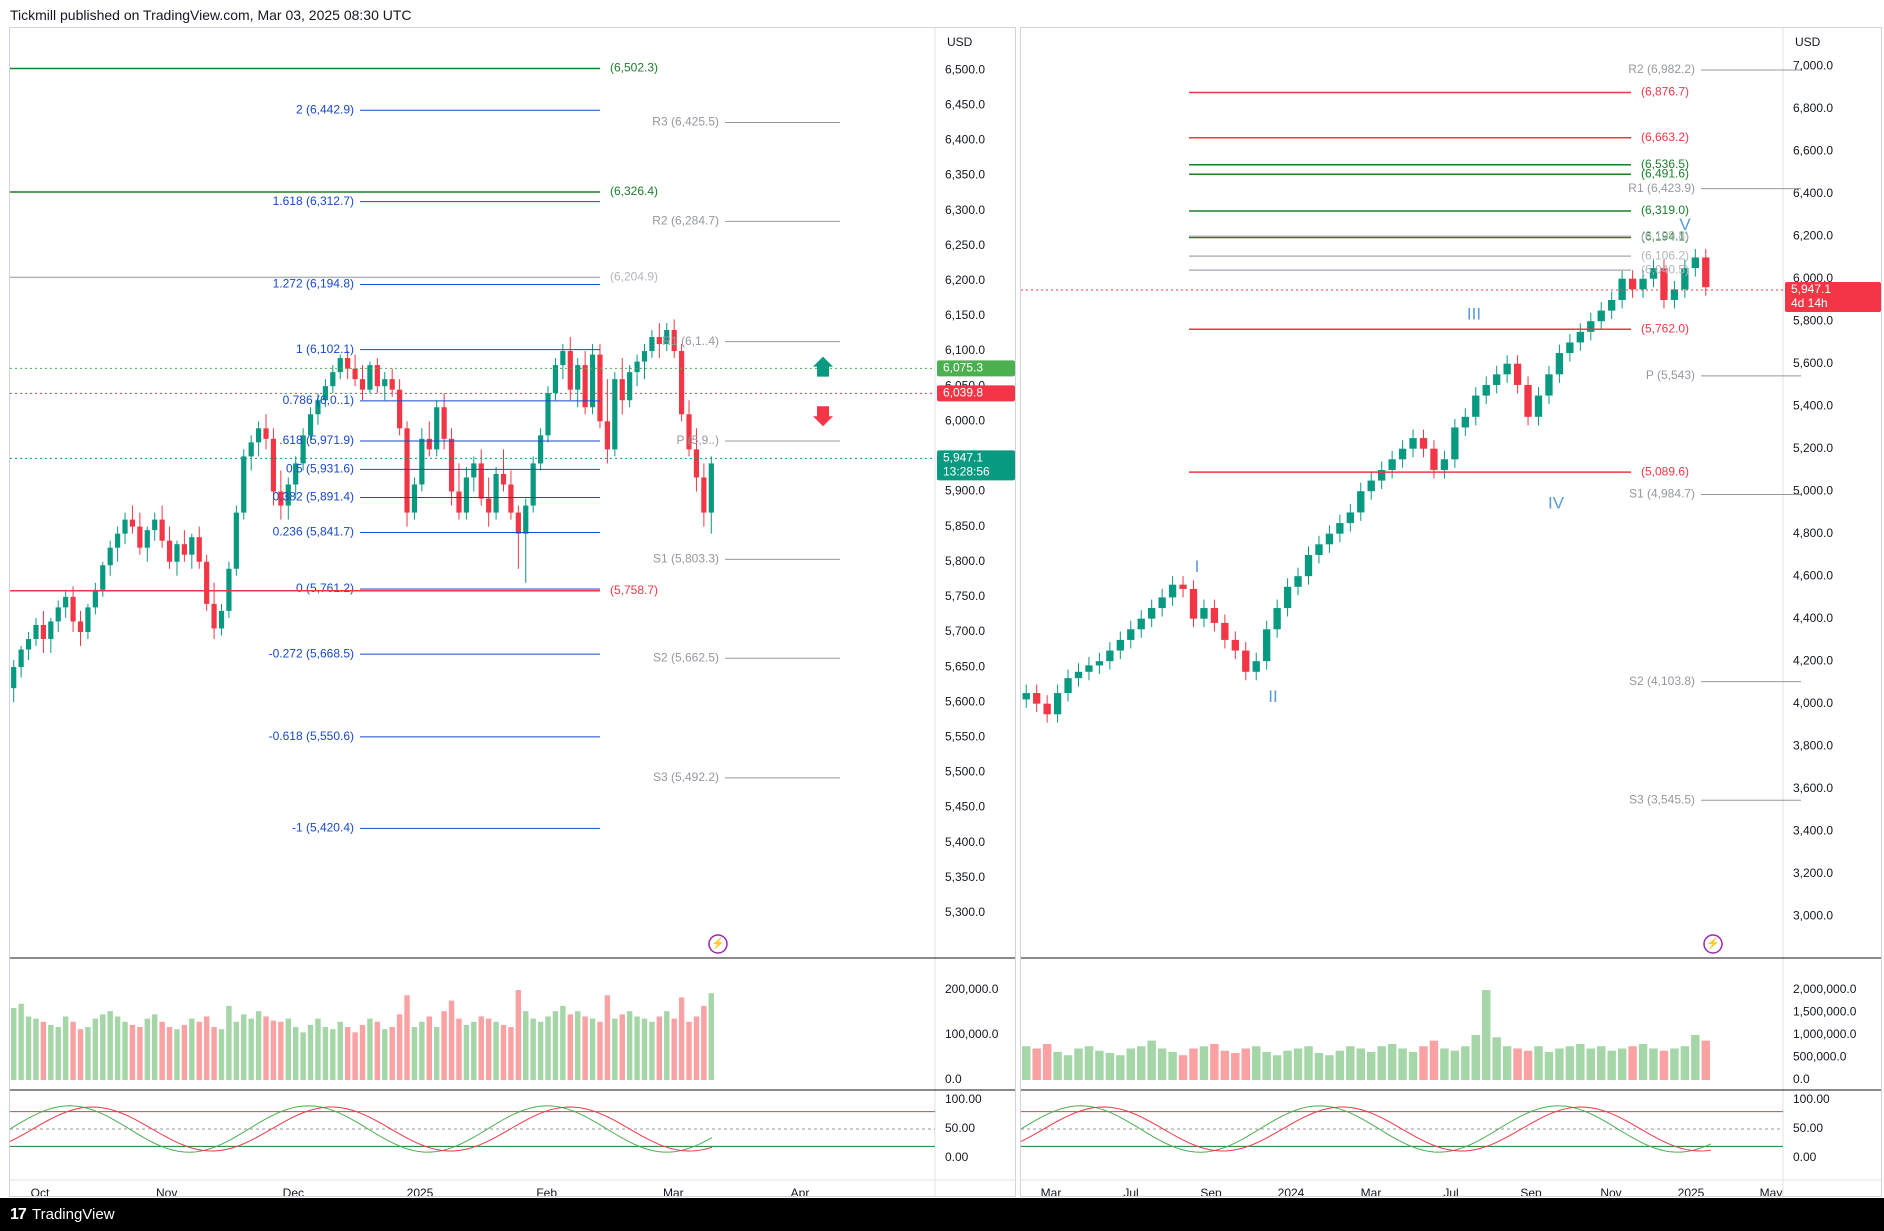 The height and width of the screenshot is (1231, 1884). What do you see at coordinates (1820, 1057) in the screenshot?
I see `volume-tick-label: 500,000.0` at bounding box center [1820, 1057].